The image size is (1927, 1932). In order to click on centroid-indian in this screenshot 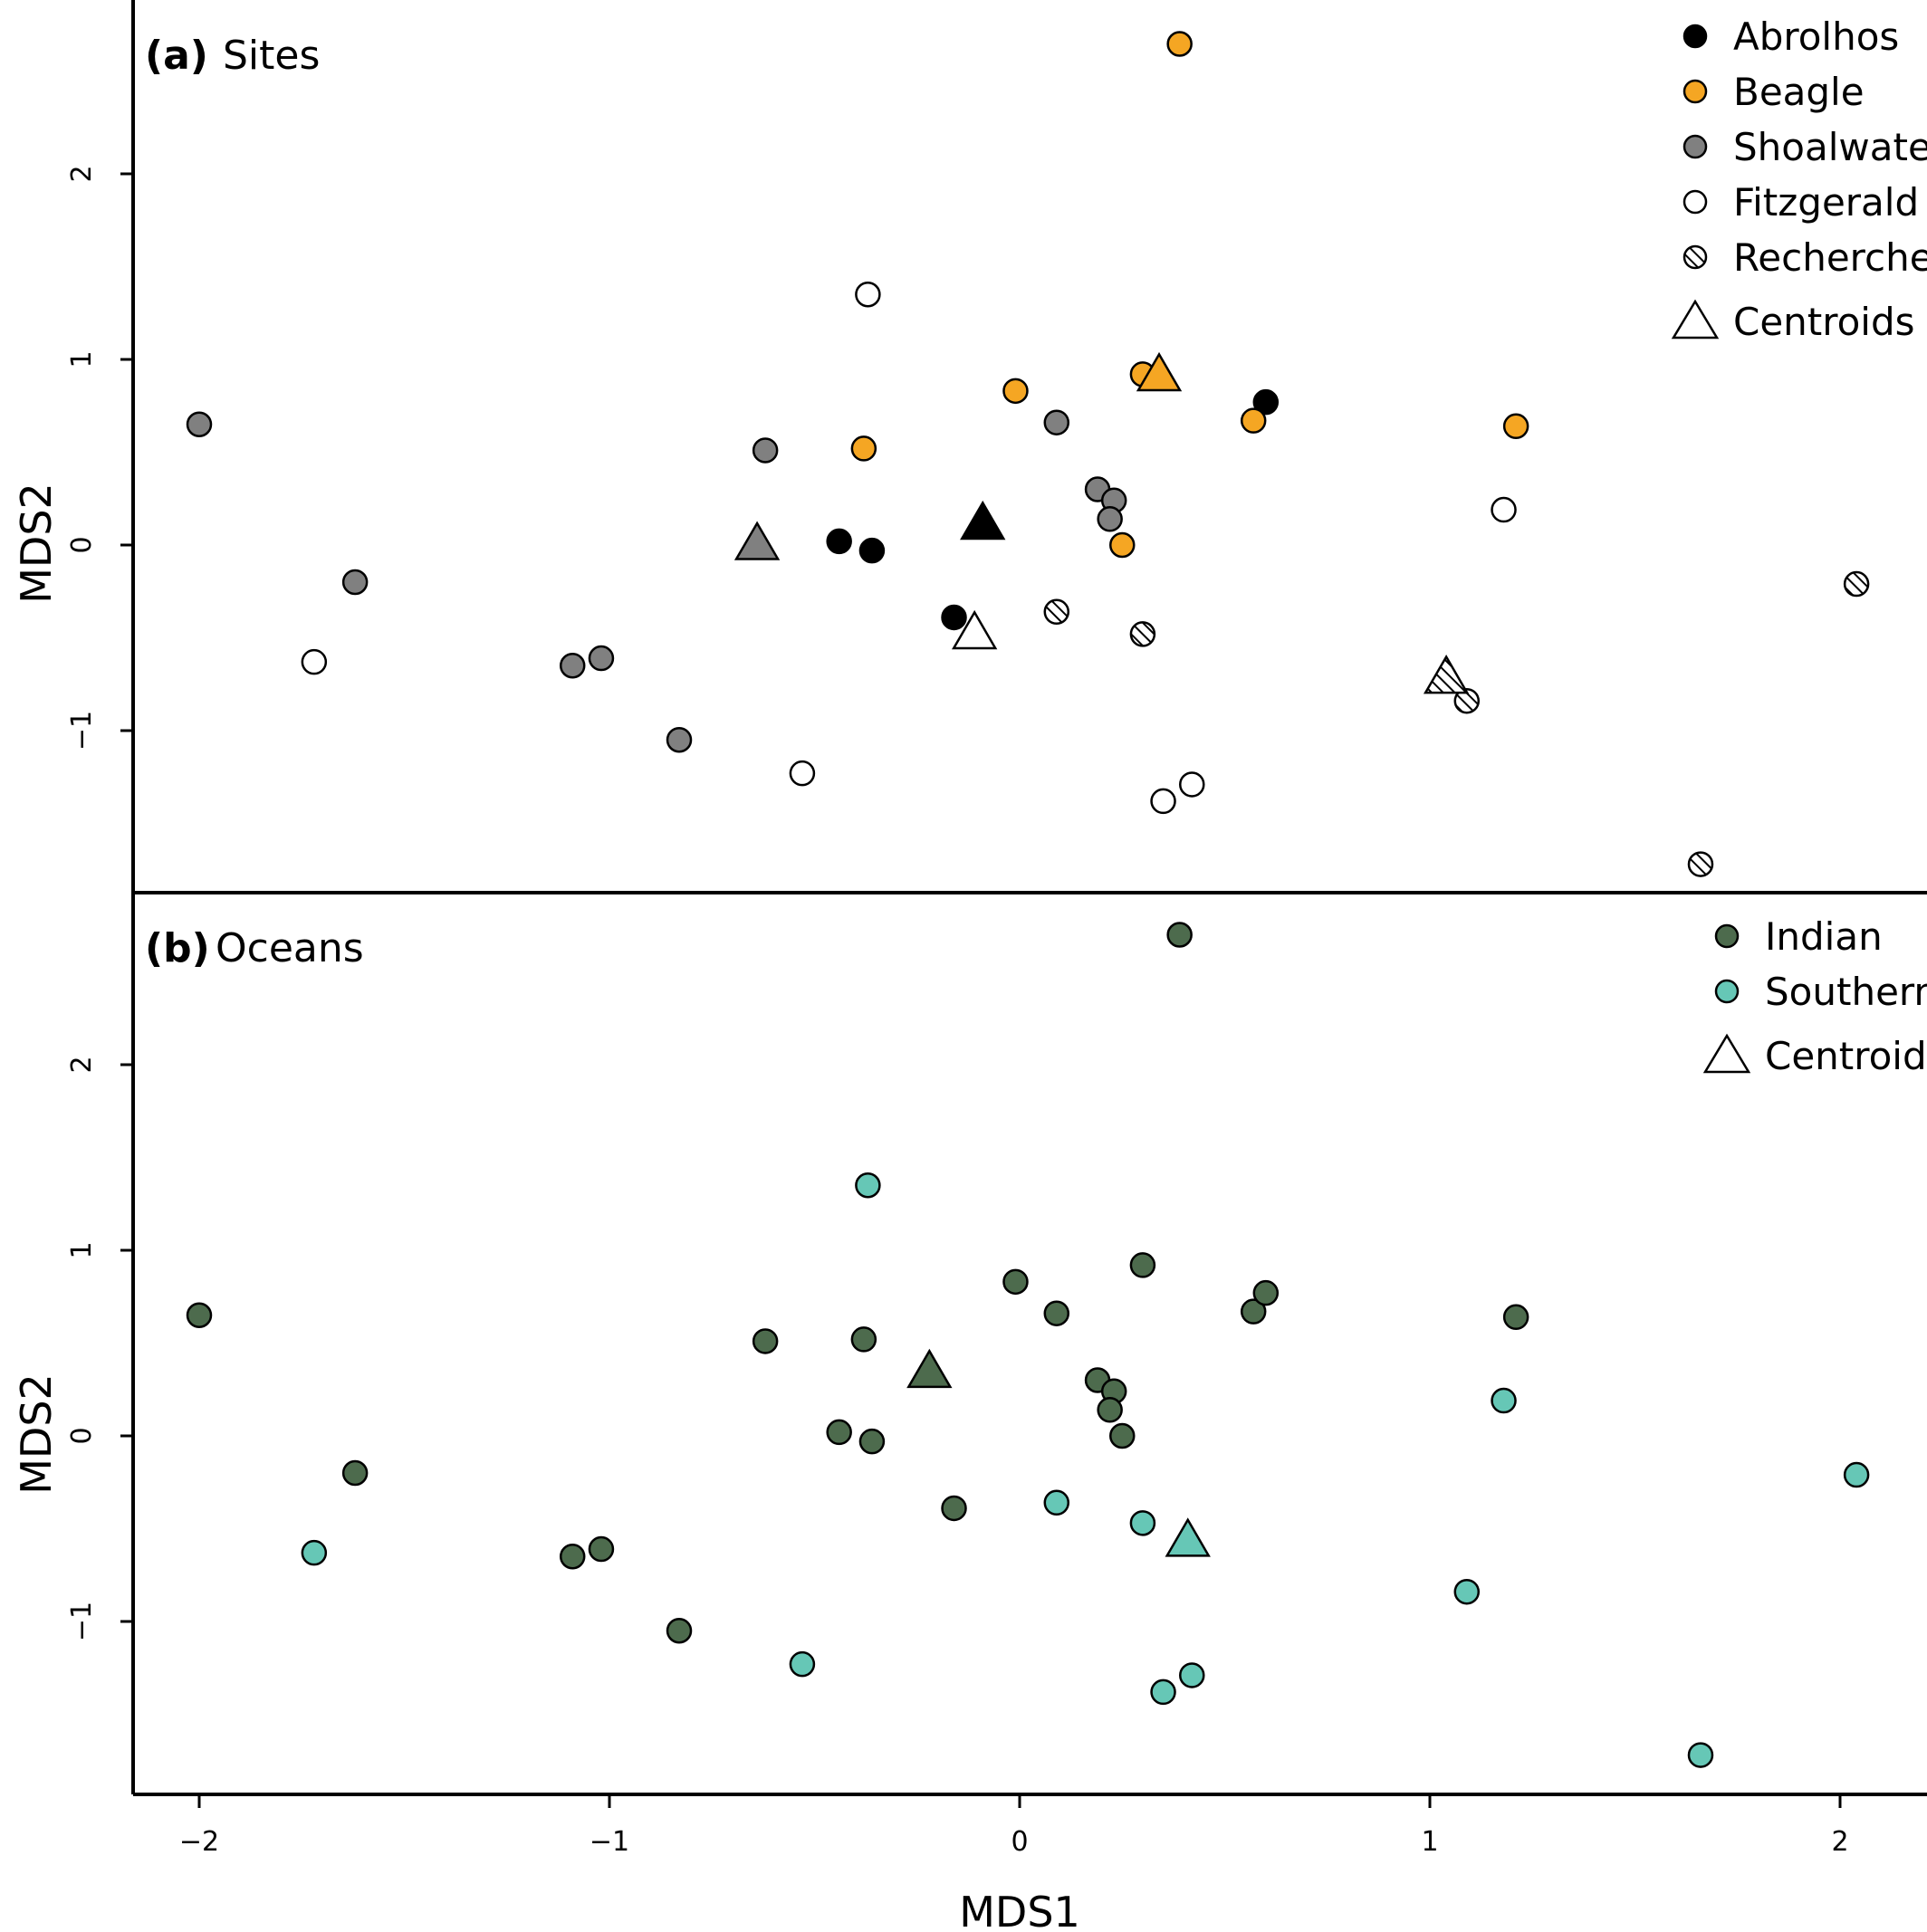, I will do `click(929, 1368)`.